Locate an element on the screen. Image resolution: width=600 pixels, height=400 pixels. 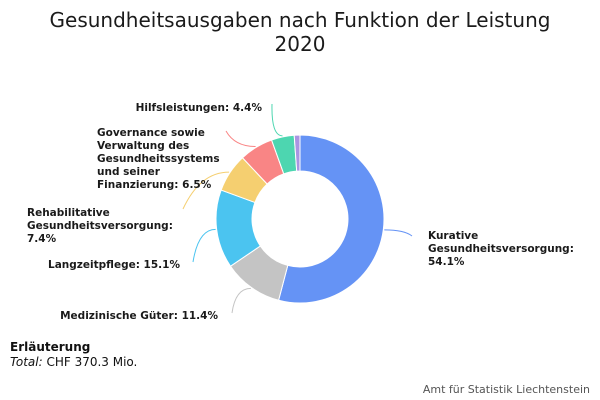
data-label-4-line-1: Rehabilitative is located at coordinates (68, 213).